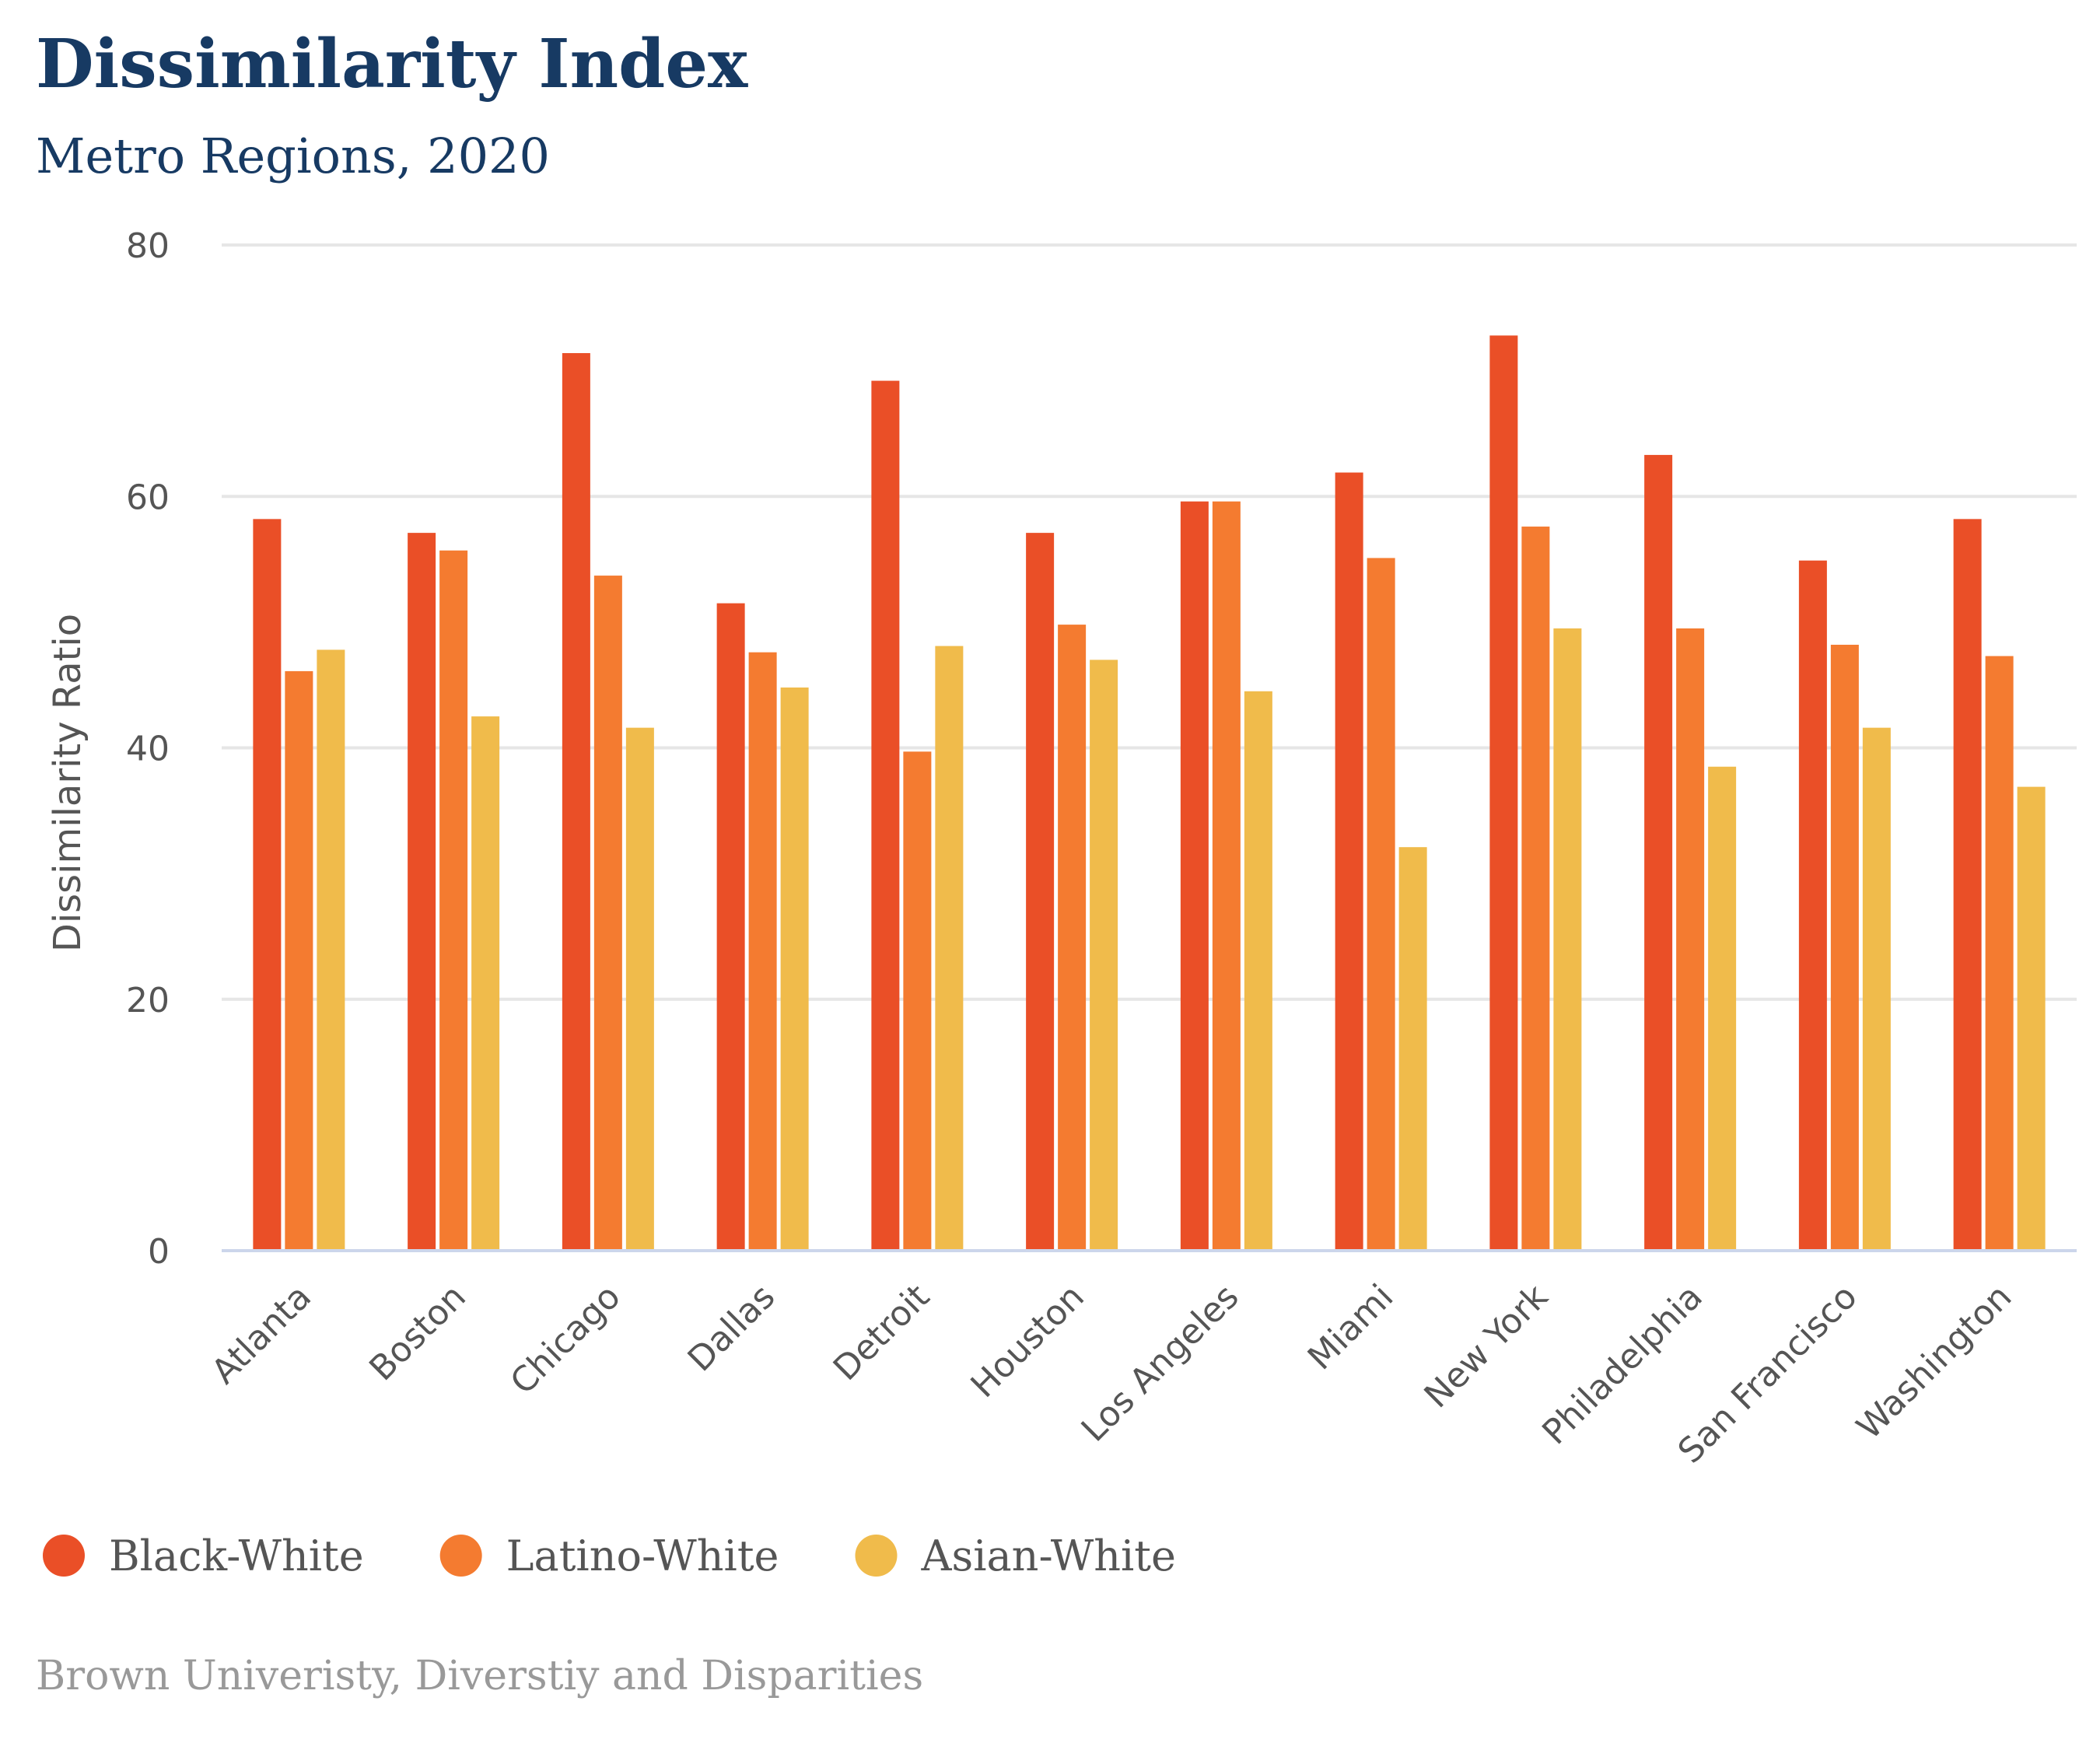  Describe the element at coordinates (486, 983) in the screenshot. I see `bar-boston-asian-white` at that location.